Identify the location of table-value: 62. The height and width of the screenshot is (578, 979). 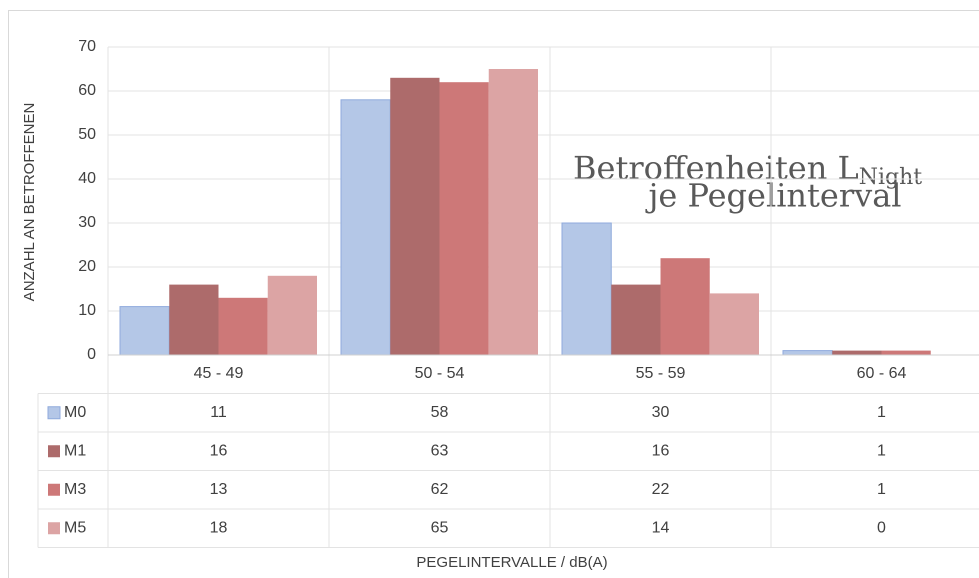
(440, 489).